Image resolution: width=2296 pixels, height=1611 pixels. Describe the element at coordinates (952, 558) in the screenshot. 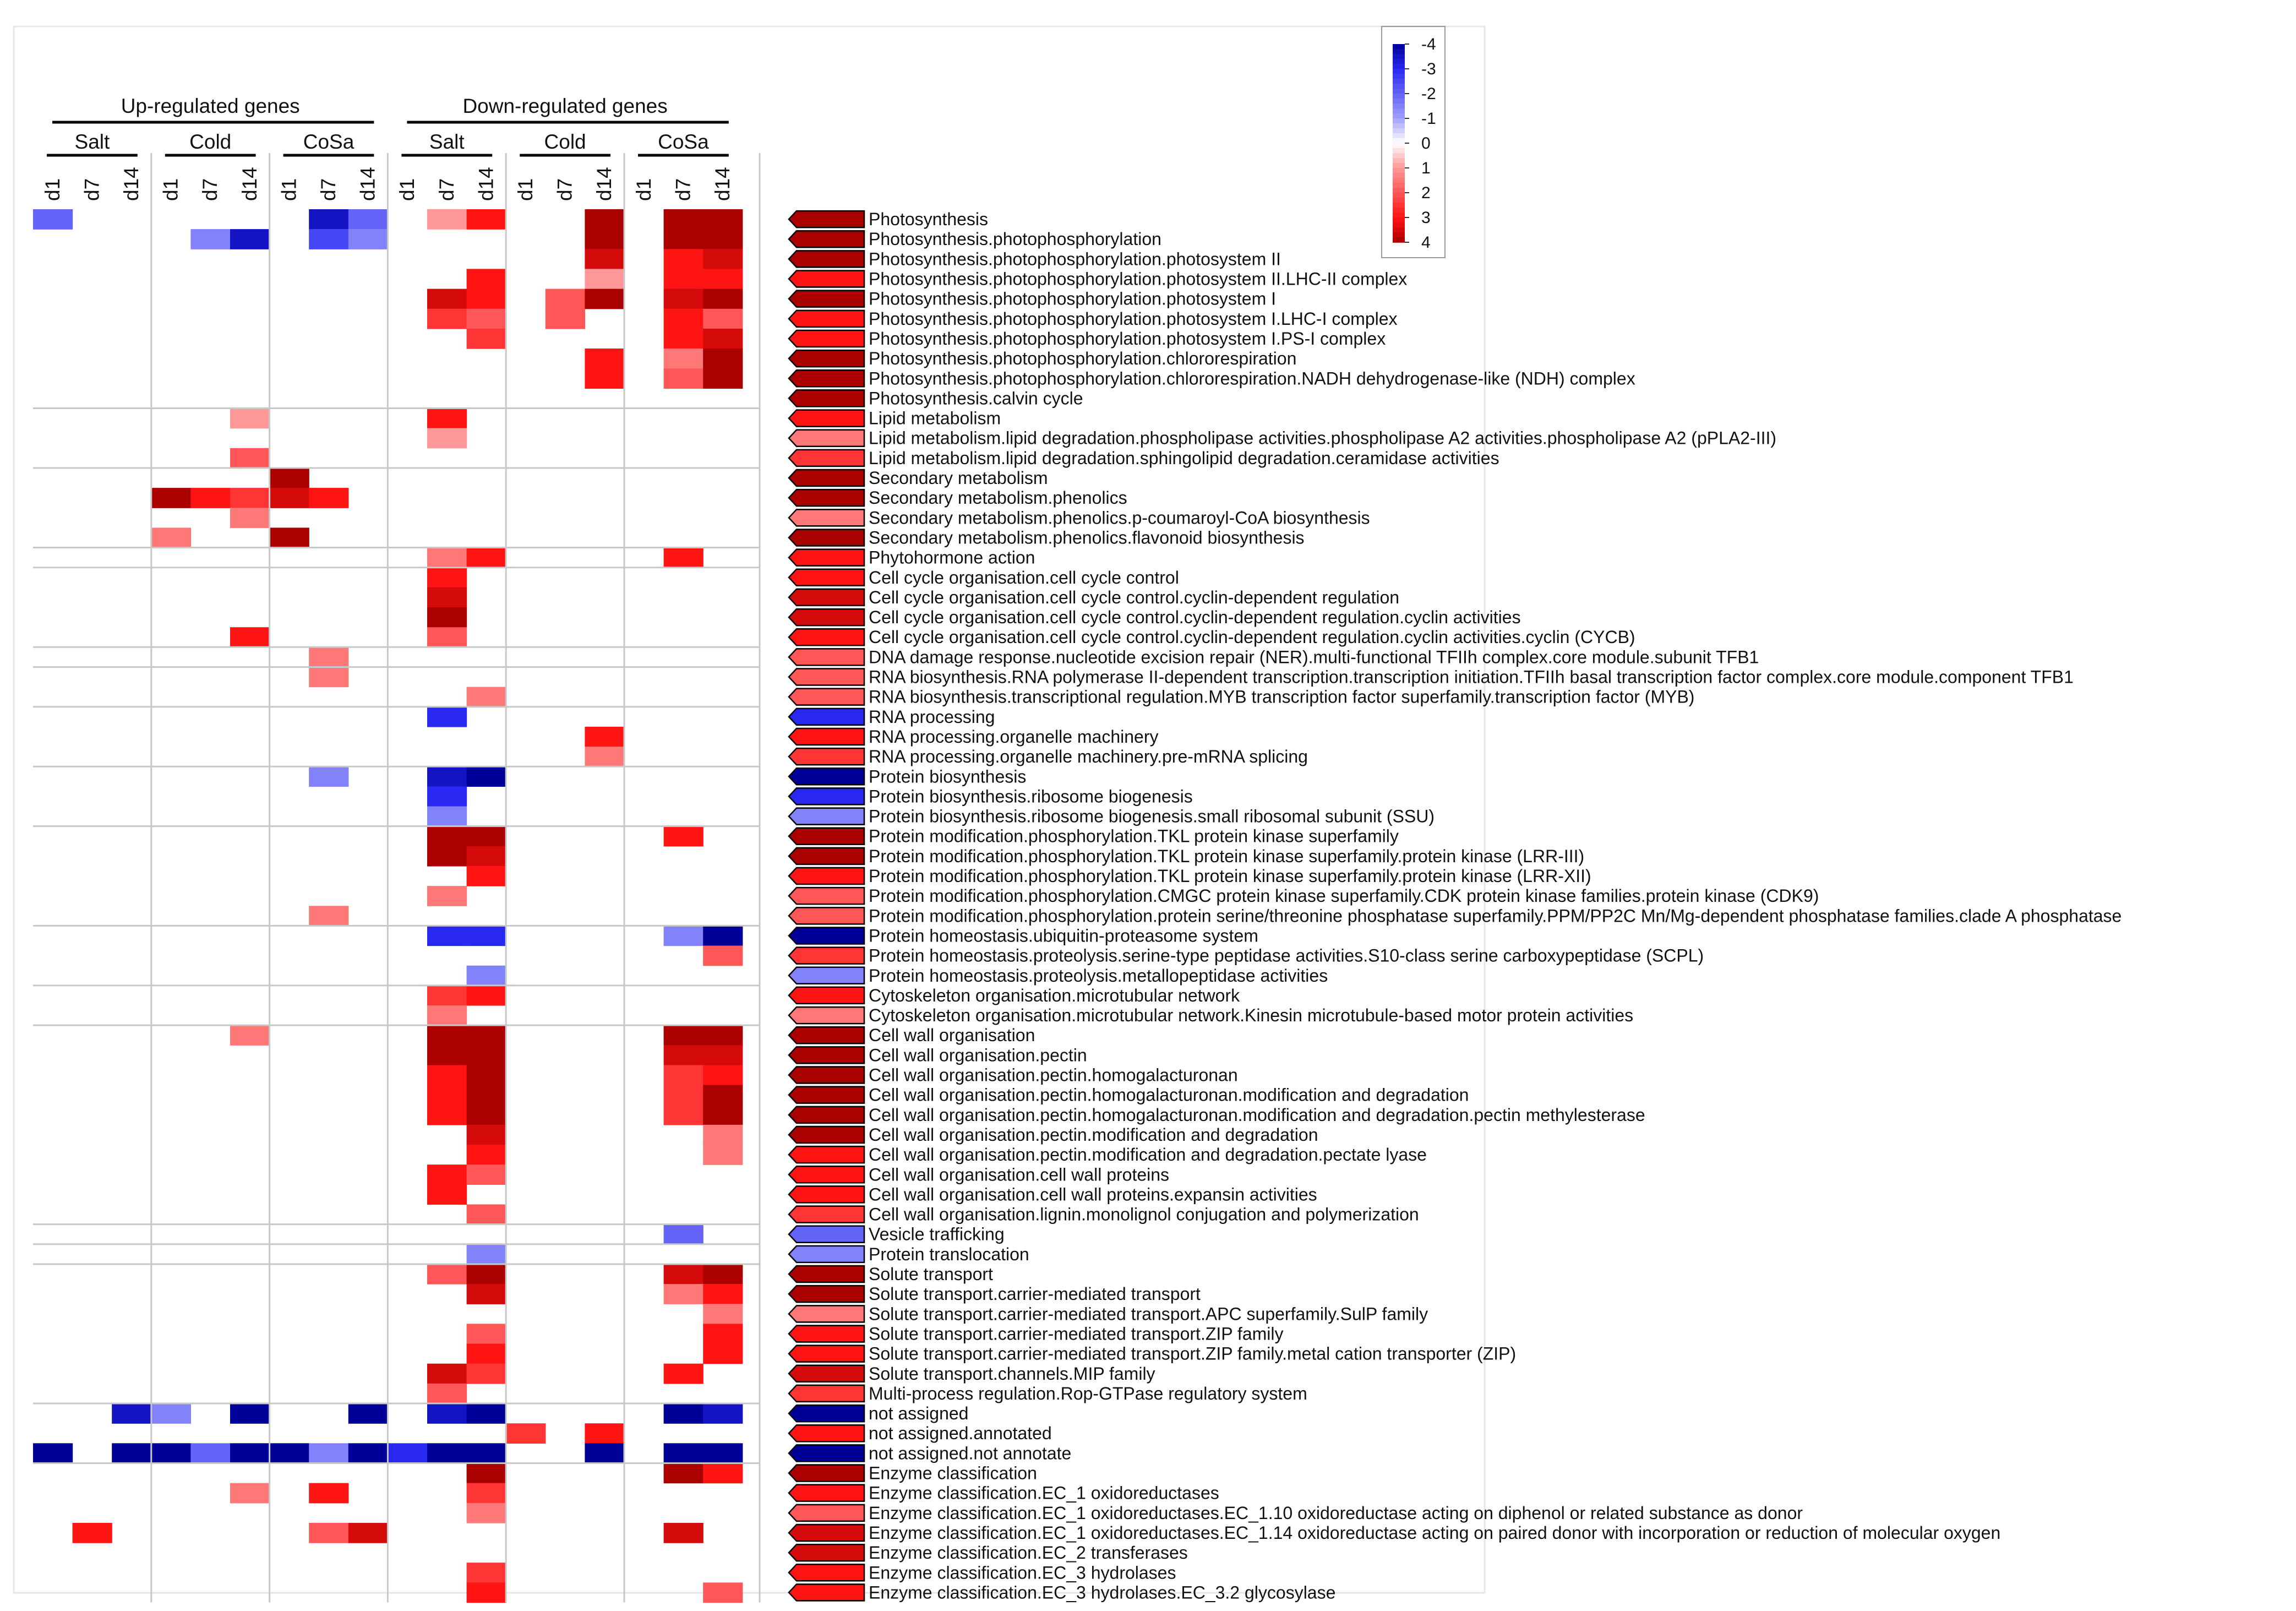

I see `row-label: Phytohormone action` at that location.